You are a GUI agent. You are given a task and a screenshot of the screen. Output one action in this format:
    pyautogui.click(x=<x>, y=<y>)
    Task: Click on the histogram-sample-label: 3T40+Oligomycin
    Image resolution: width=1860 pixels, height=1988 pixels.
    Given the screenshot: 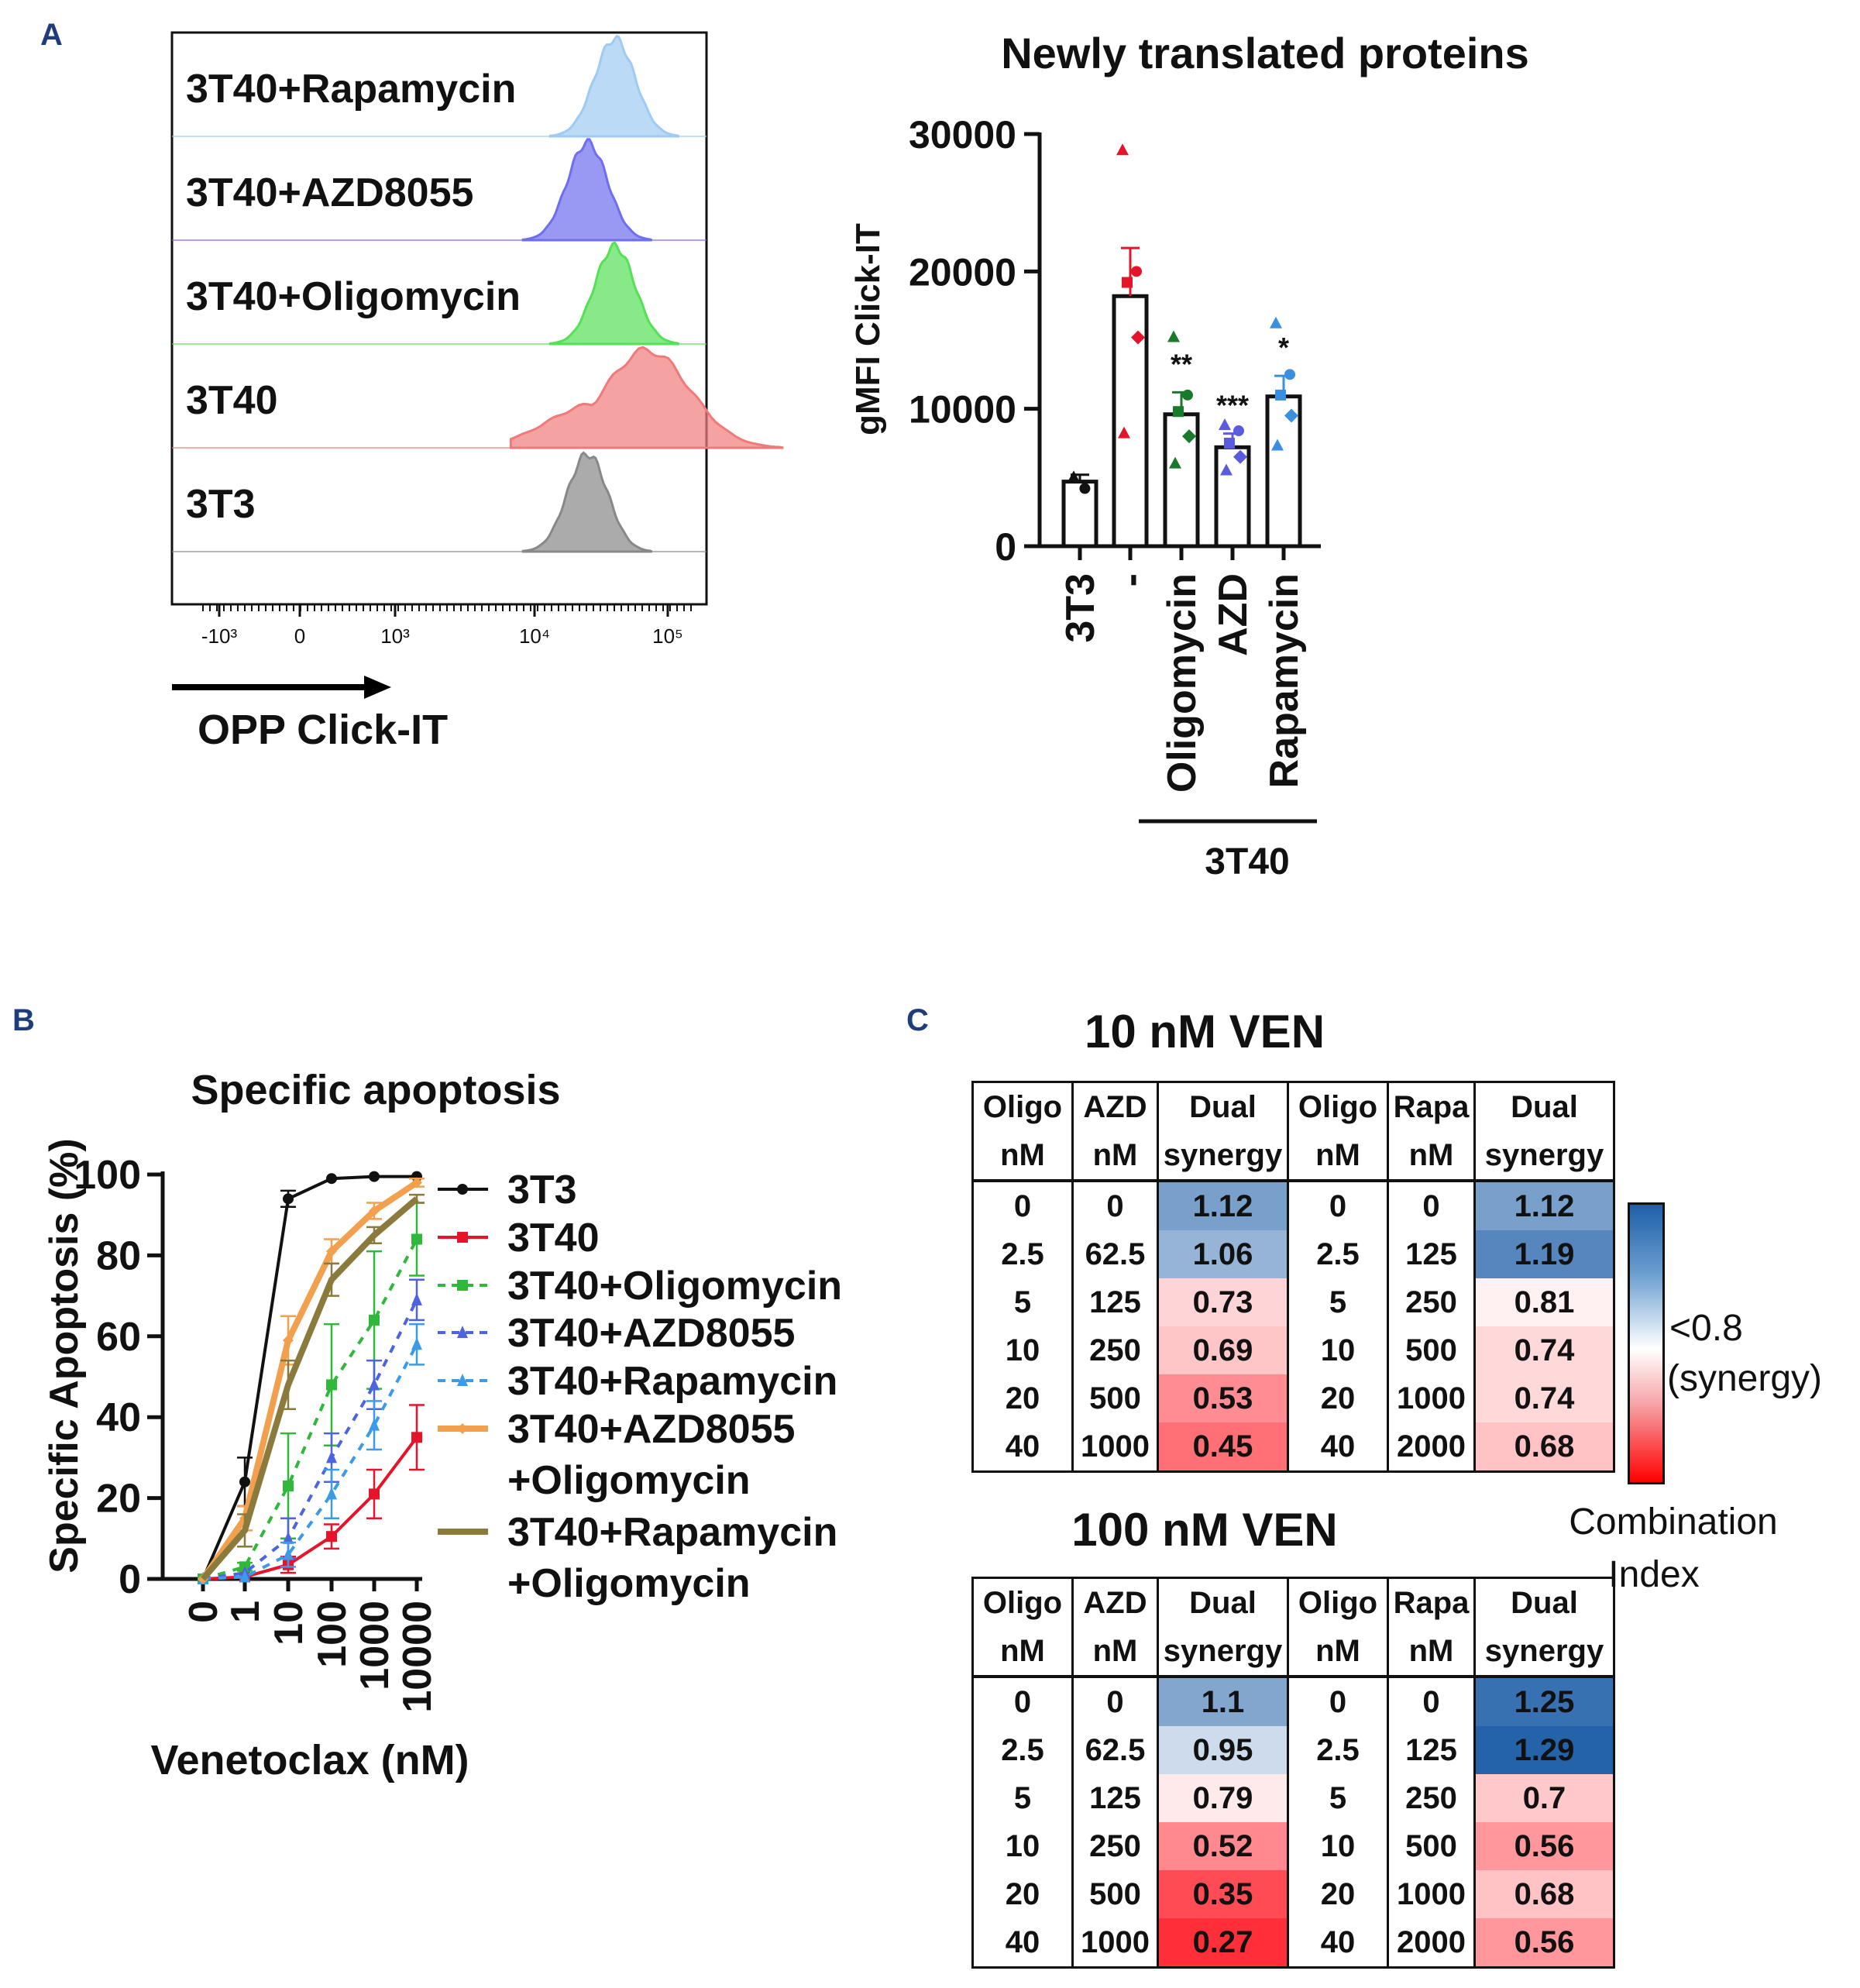 What is the action you would take?
    pyautogui.click(x=353, y=296)
    